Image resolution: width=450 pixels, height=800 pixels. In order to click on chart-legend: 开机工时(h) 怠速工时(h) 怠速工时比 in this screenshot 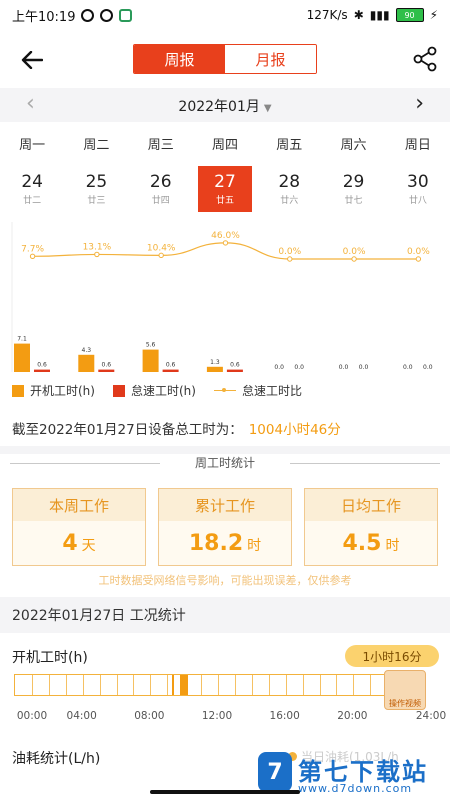, I will do `click(227, 390)`.